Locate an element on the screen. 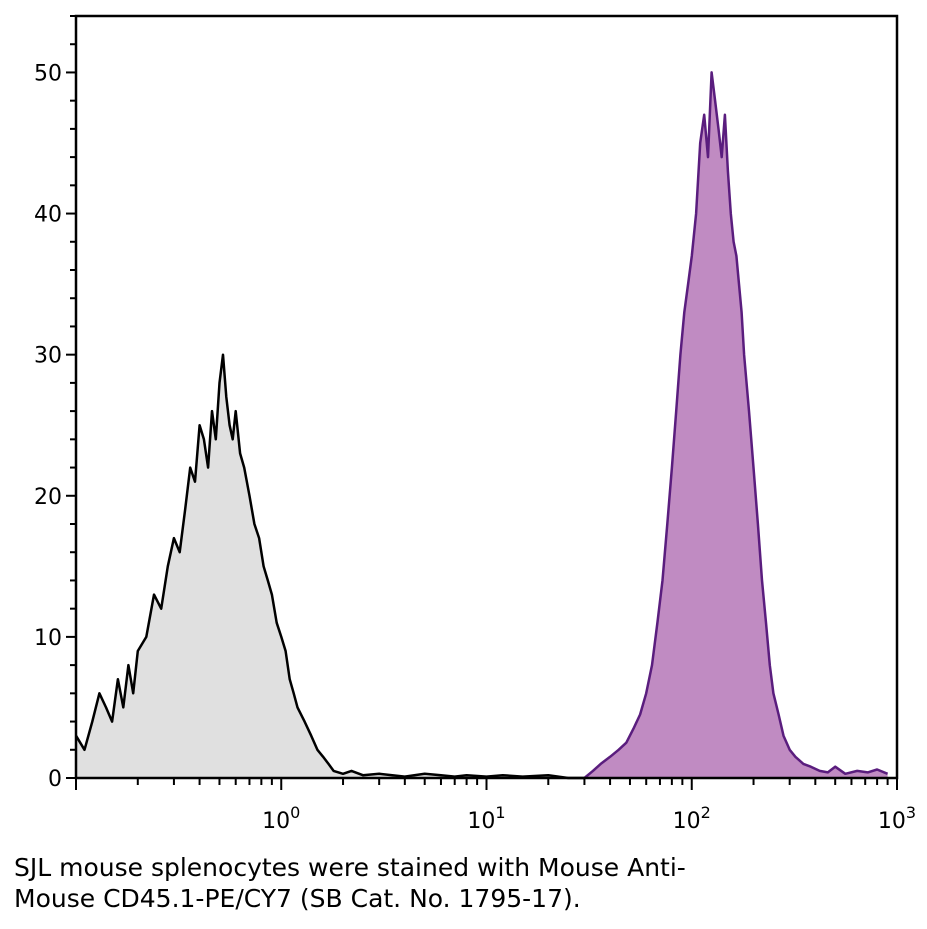 The width and height of the screenshot is (927, 929). y-tick-label: 50 is located at coordinates (48, 73).